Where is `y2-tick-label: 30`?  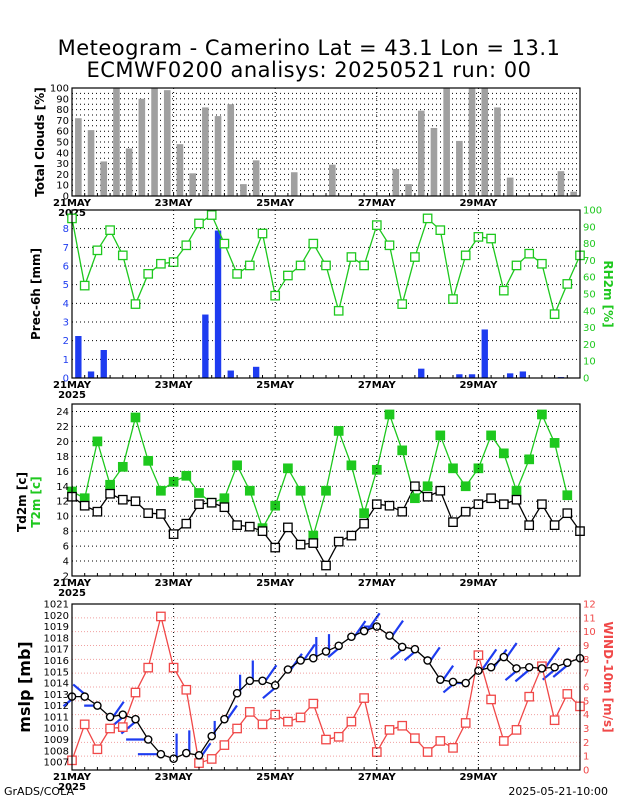 y2-tick-label: 30 is located at coordinates (589, 328).